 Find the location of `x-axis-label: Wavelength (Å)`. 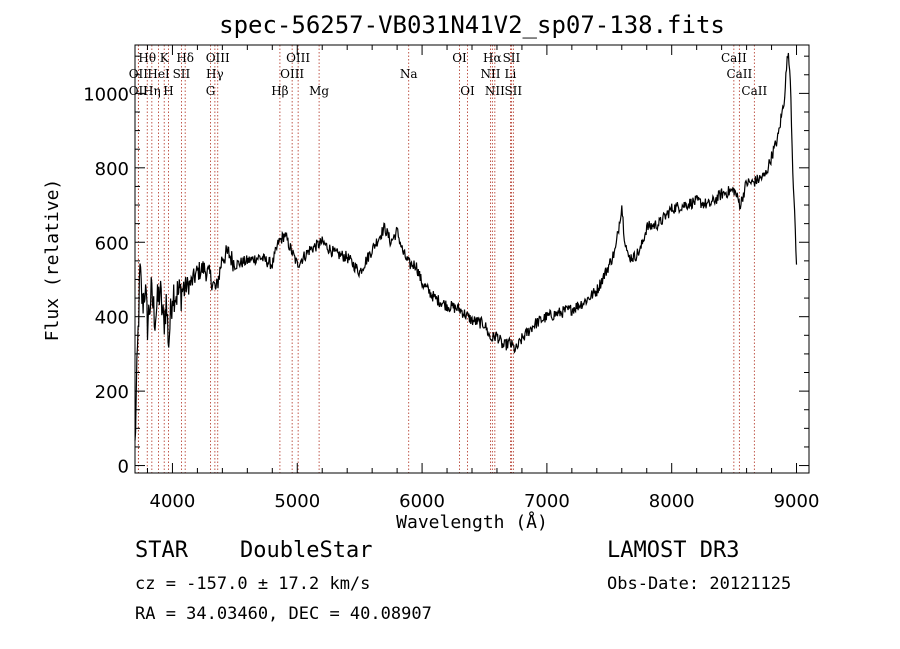

x-axis-label: Wavelength (Å) is located at coordinates (472, 522).